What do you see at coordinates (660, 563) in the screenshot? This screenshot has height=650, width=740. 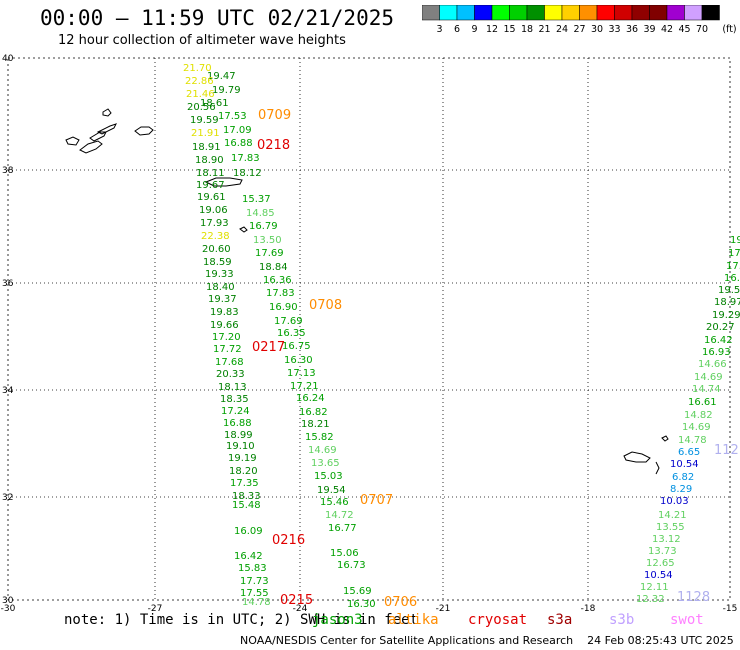 I see `wave-height-label: 12.65` at bounding box center [660, 563].